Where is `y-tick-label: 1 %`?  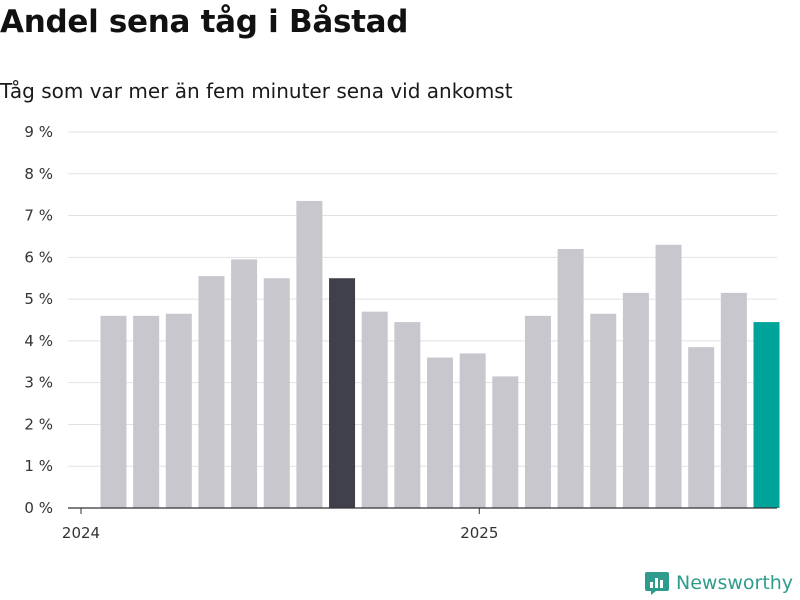
y-tick-label: 1 % is located at coordinates (38, 466).